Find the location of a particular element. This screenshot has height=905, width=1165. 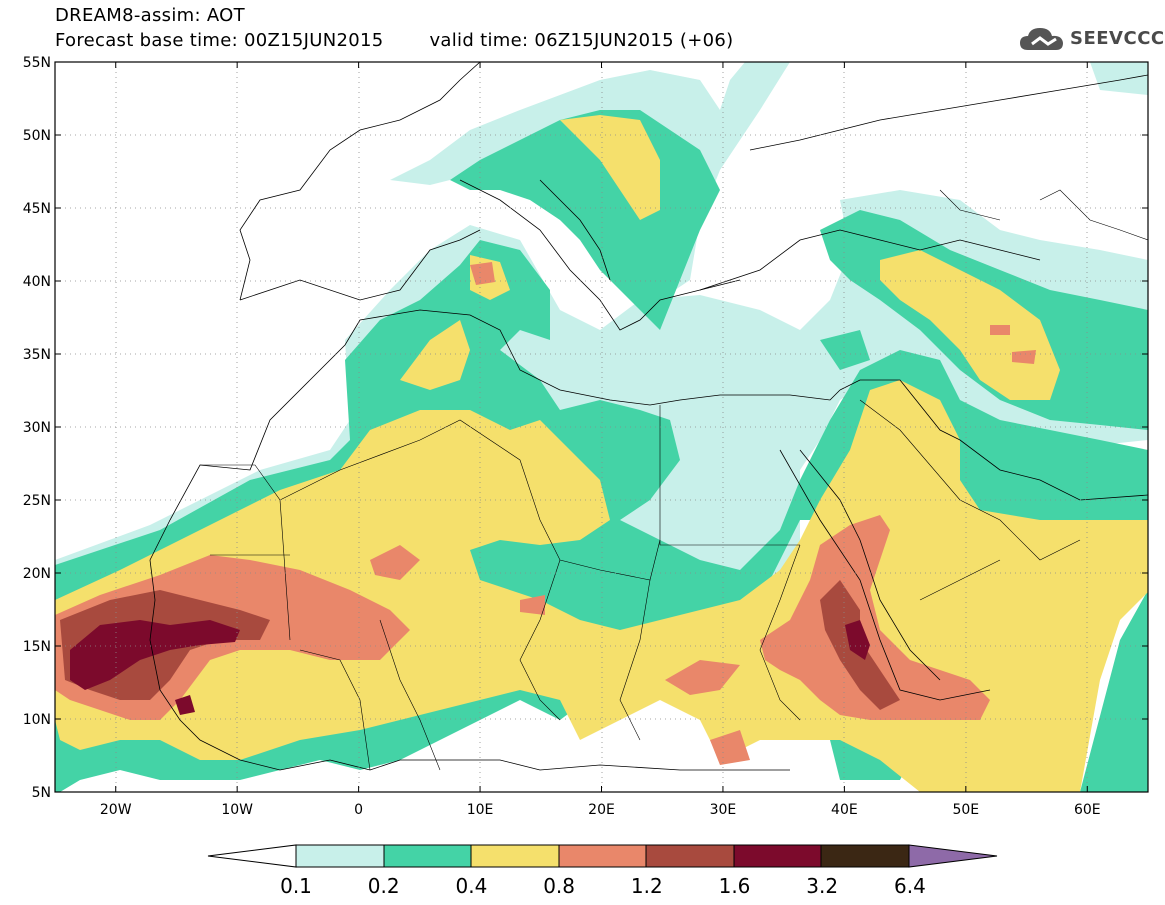

colorbar-low-arrow is located at coordinates (252, 856).